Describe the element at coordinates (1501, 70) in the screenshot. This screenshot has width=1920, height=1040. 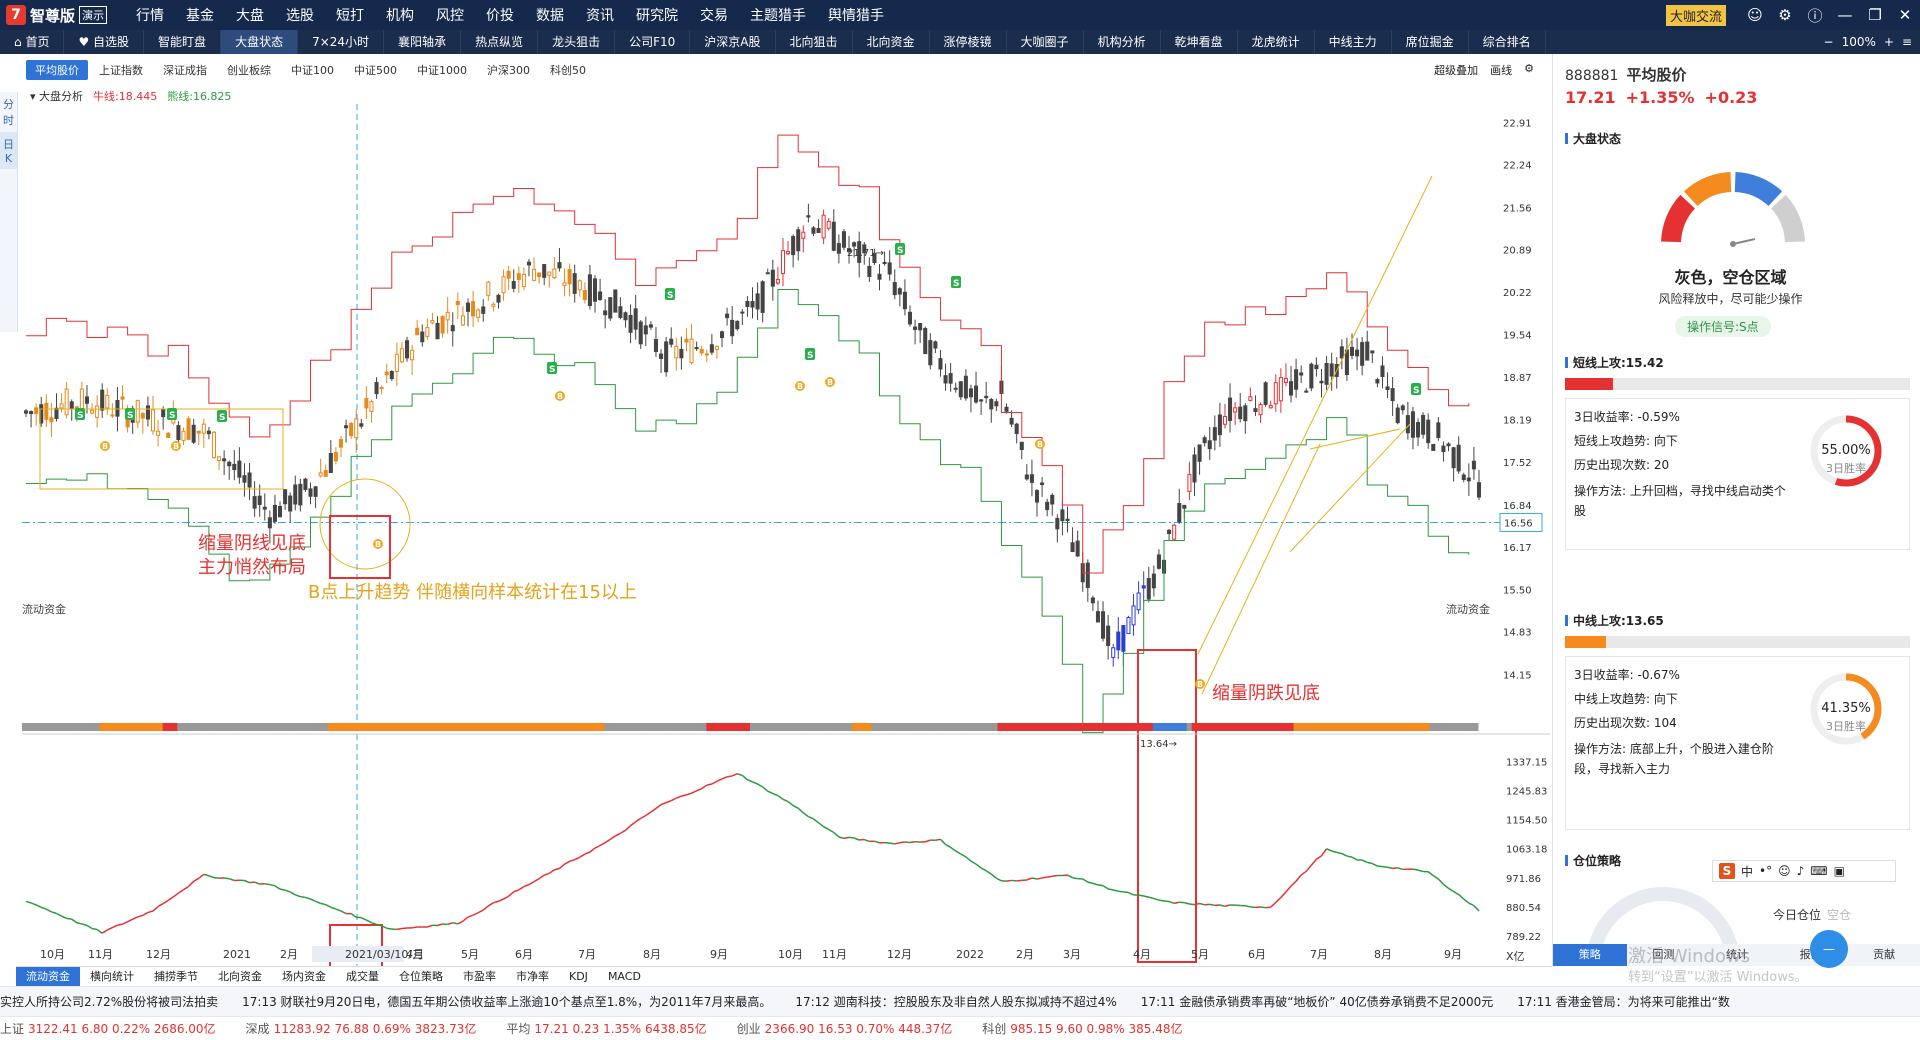
I see `draw-button: 画线` at that location.